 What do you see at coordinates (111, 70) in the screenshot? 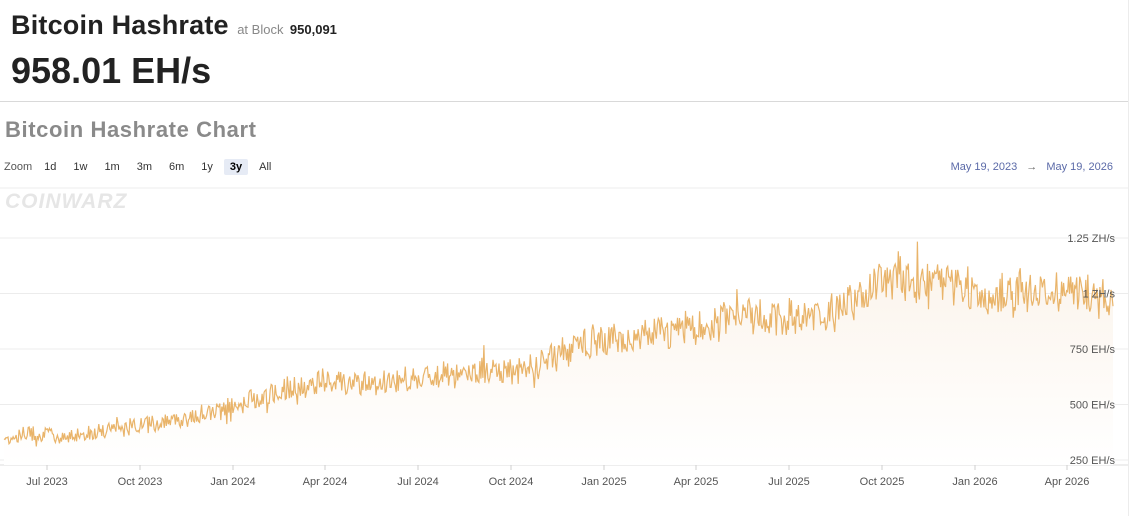
I see `current-hashrate: 958.01 EH/s` at bounding box center [111, 70].